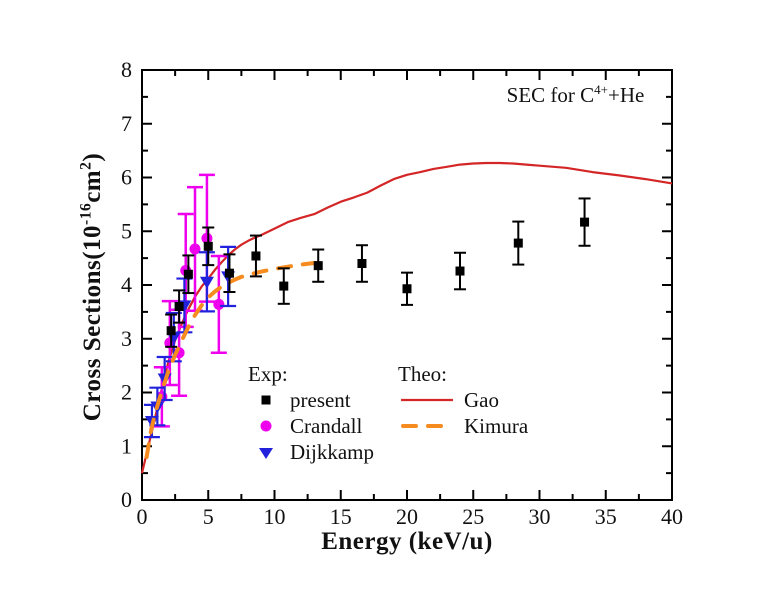 The image size is (784, 599). Describe the element at coordinates (92, 323) in the screenshot. I see `y-axis-title-part1: Cross Sections(10` at that location.